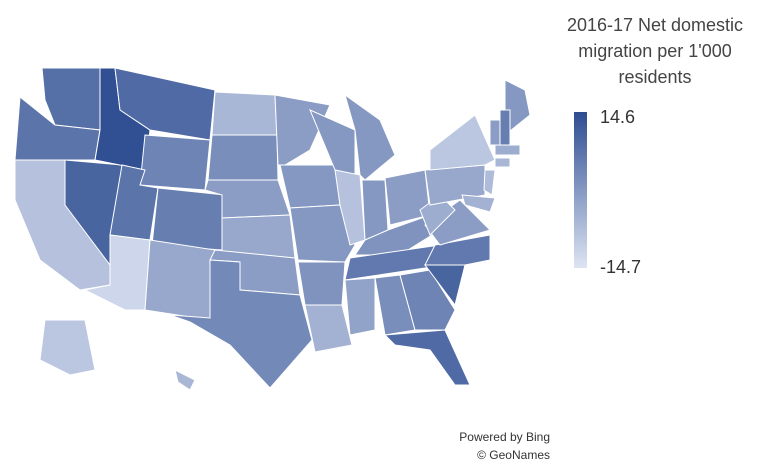 The width and height of the screenshot is (768, 469). What do you see at coordinates (617, 117) in the screenshot?
I see `legend-max-label: 14.6` at bounding box center [617, 117].